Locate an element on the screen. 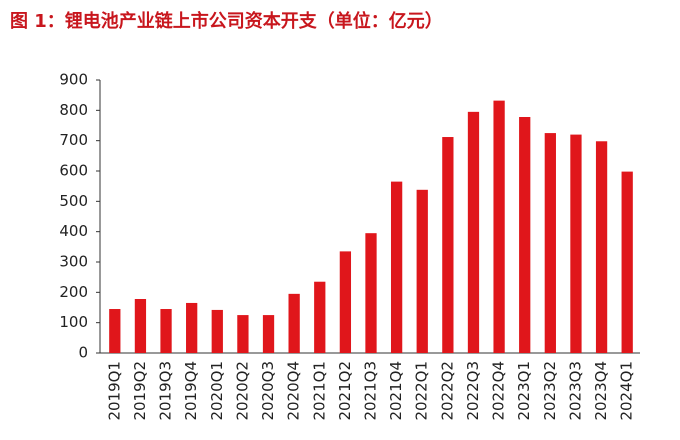 This screenshot has height=440, width=680. x-tick-label: 2019Q4 is located at coordinates (191, 391).